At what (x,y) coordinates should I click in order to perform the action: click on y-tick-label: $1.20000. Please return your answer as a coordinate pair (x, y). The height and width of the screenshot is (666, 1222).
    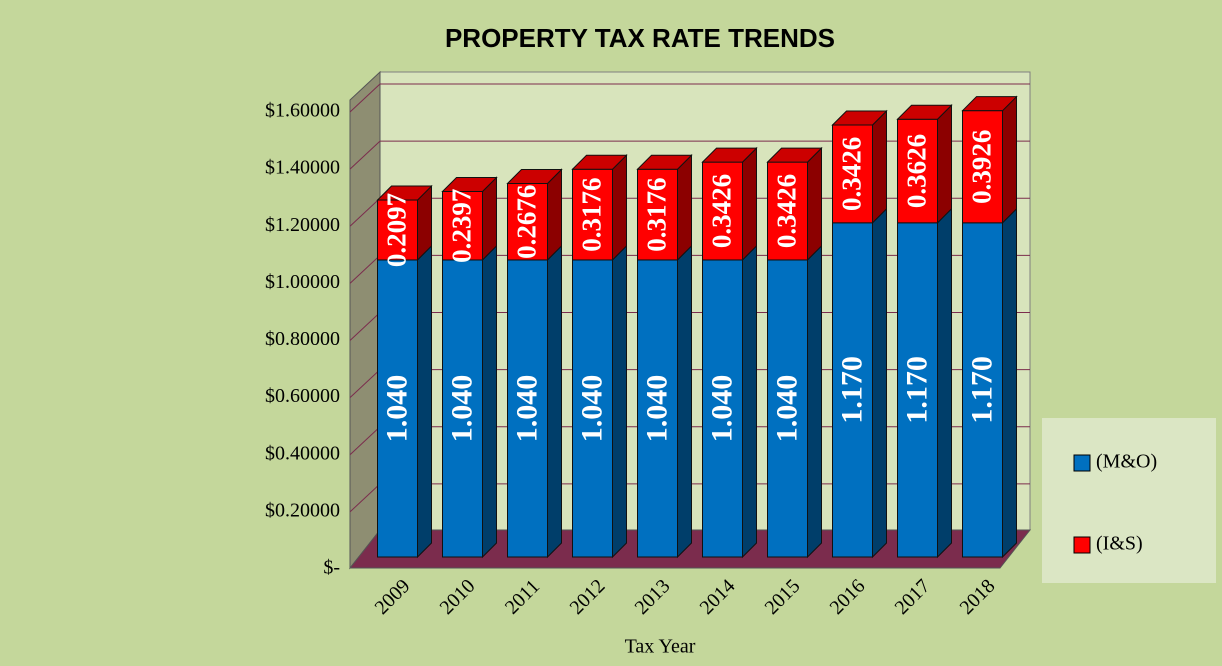
    Looking at the image, I should click on (302, 225).